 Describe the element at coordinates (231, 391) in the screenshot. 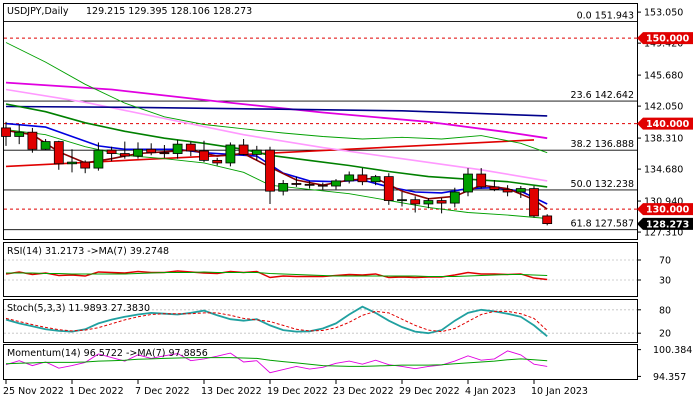

I see `time-tick-13-dec-2022: 13 Dec 2022` at that location.